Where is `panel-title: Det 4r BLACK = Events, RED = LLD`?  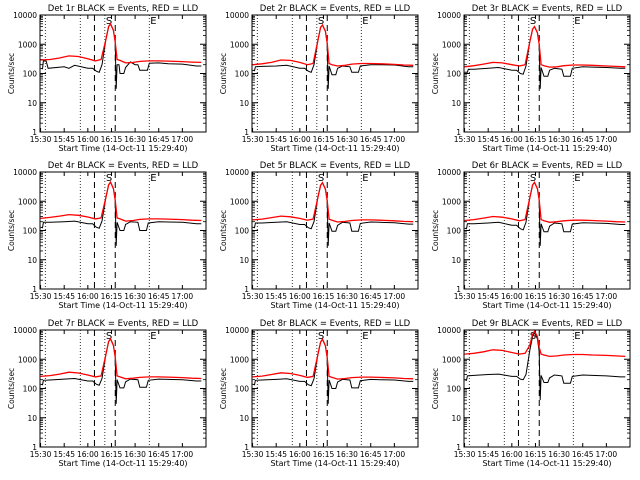
panel-title: Det 4r BLACK = Events, RED = LLD is located at coordinates (123, 166).